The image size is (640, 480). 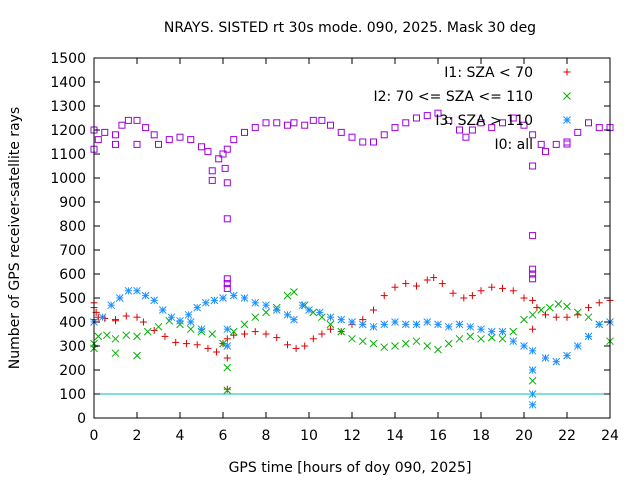 What do you see at coordinates (68, 131) in the screenshot?
I see `y-tick-label: 1200` at bounding box center [68, 131].